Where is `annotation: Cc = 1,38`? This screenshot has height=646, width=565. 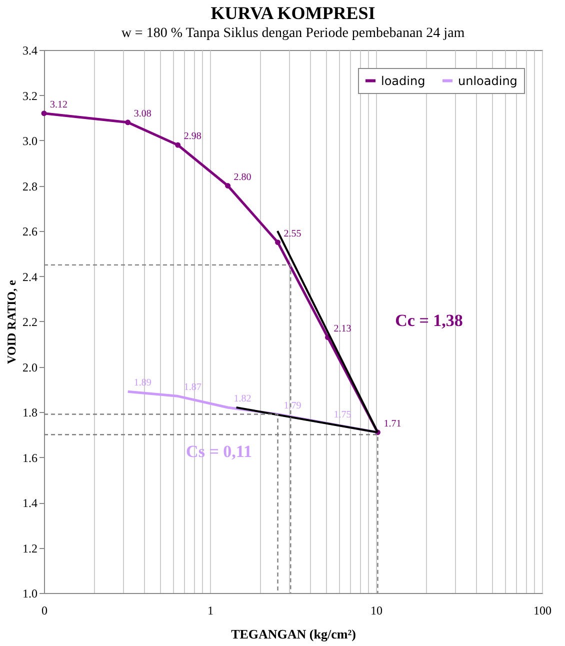
annotation: Cc = 1,38 is located at coordinates (429, 320).